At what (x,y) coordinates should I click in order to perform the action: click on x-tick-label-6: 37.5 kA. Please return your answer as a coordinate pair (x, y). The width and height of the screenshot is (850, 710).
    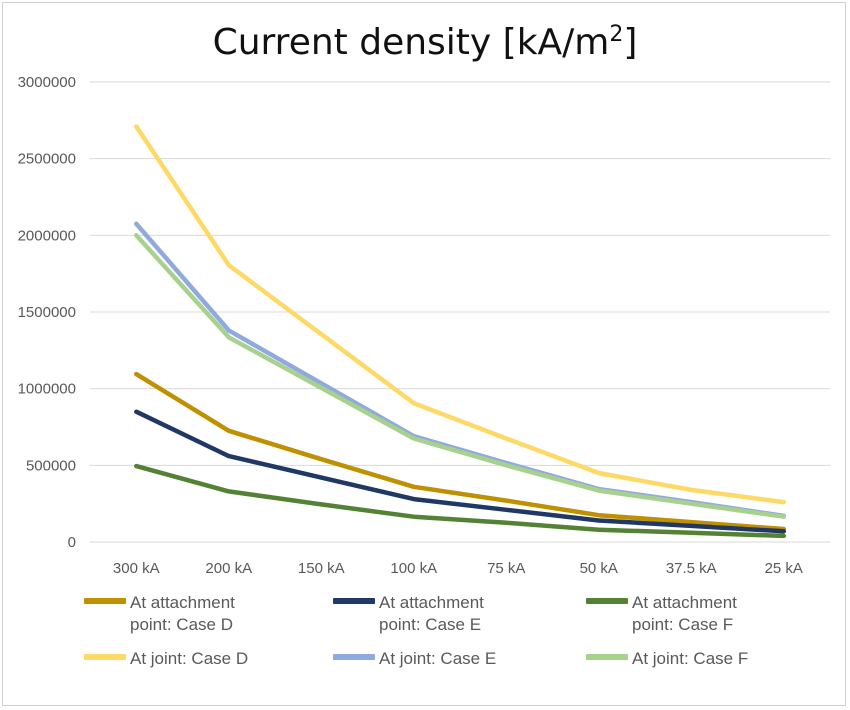
    Looking at the image, I should click on (691, 568).